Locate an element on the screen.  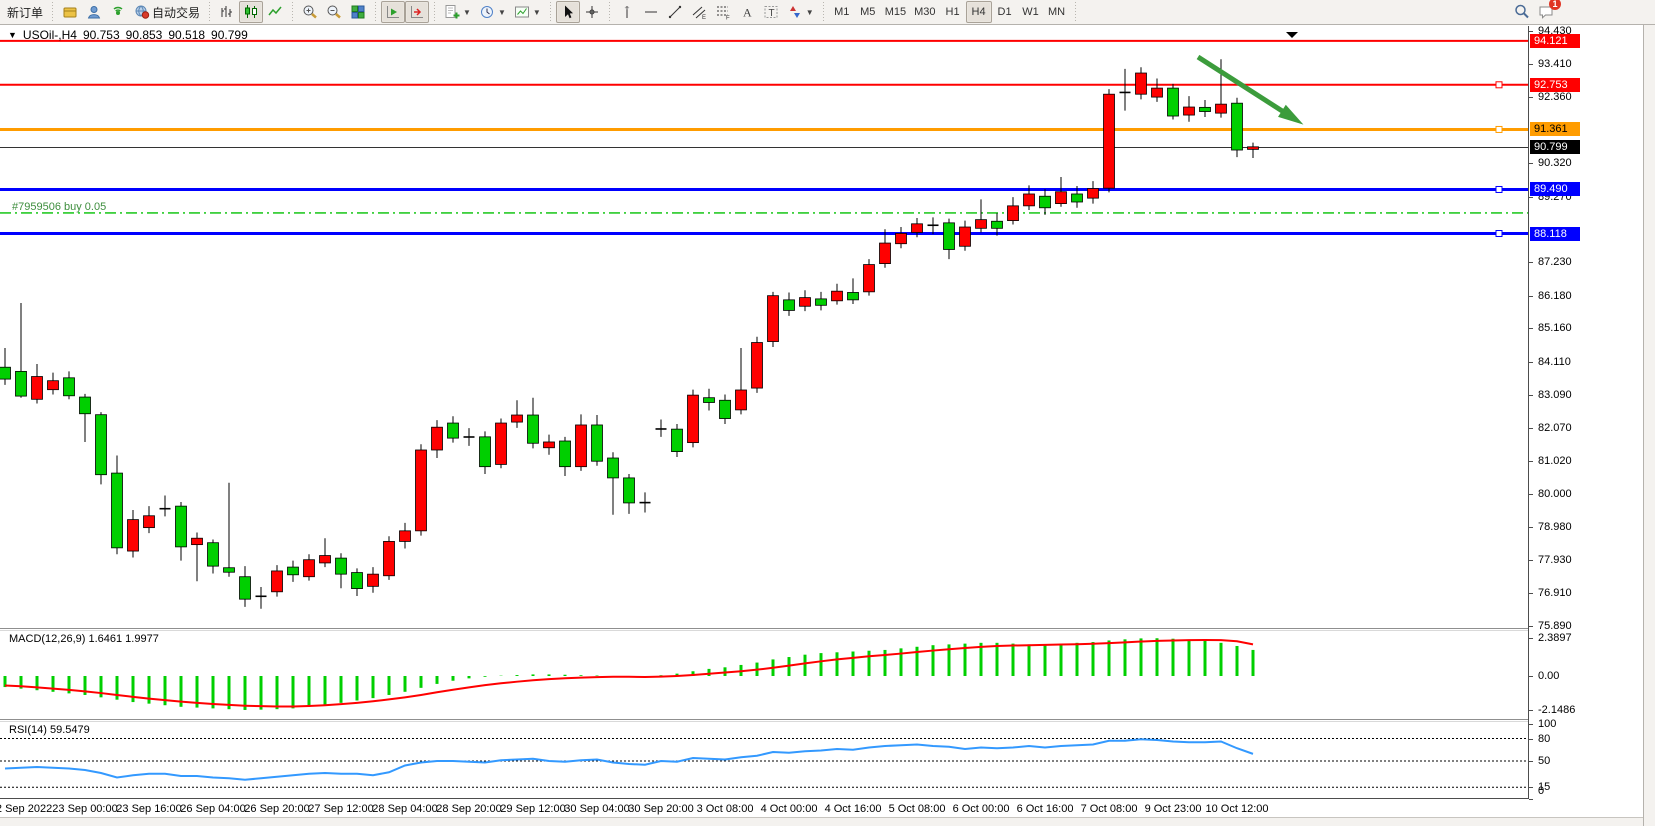
rsi-panel: RSI(14) 59.5479 is located at coordinates (764, 760).